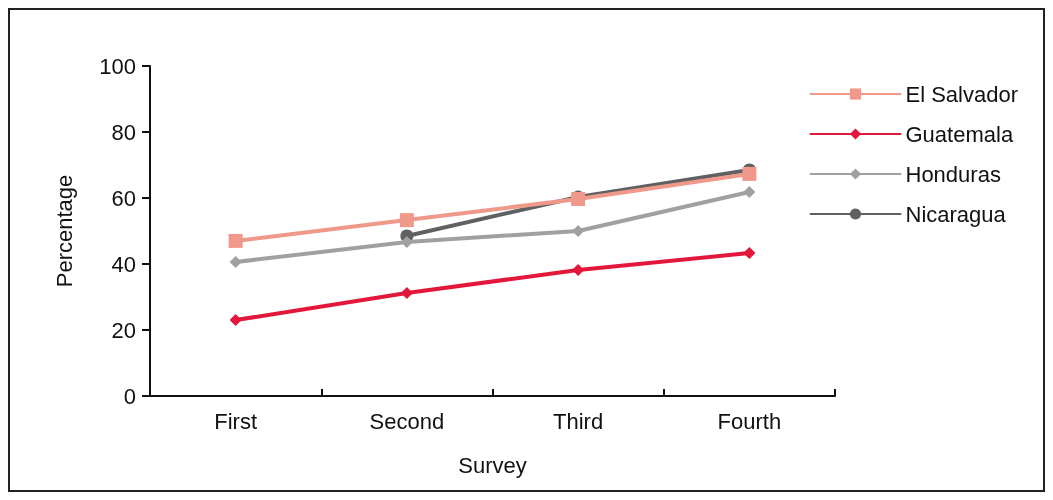 Image resolution: width=1053 pixels, height=500 pixels. What do you see at coordinates (492, 465) in the screenshot?
I see `x-axis-title: Survey` at bounding box center [492, 465].